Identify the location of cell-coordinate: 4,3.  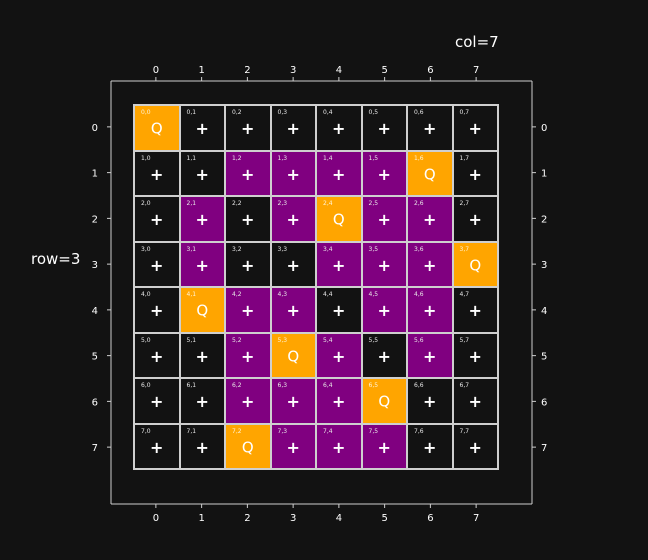
(282, 294).